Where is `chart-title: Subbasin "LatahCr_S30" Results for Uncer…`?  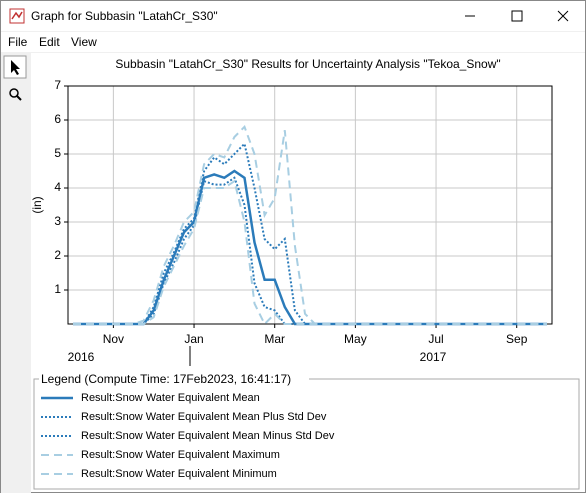 chart-title: Subbasin "LatahCr_S30" Results for Uncer… is located at coordinates (307, 64).